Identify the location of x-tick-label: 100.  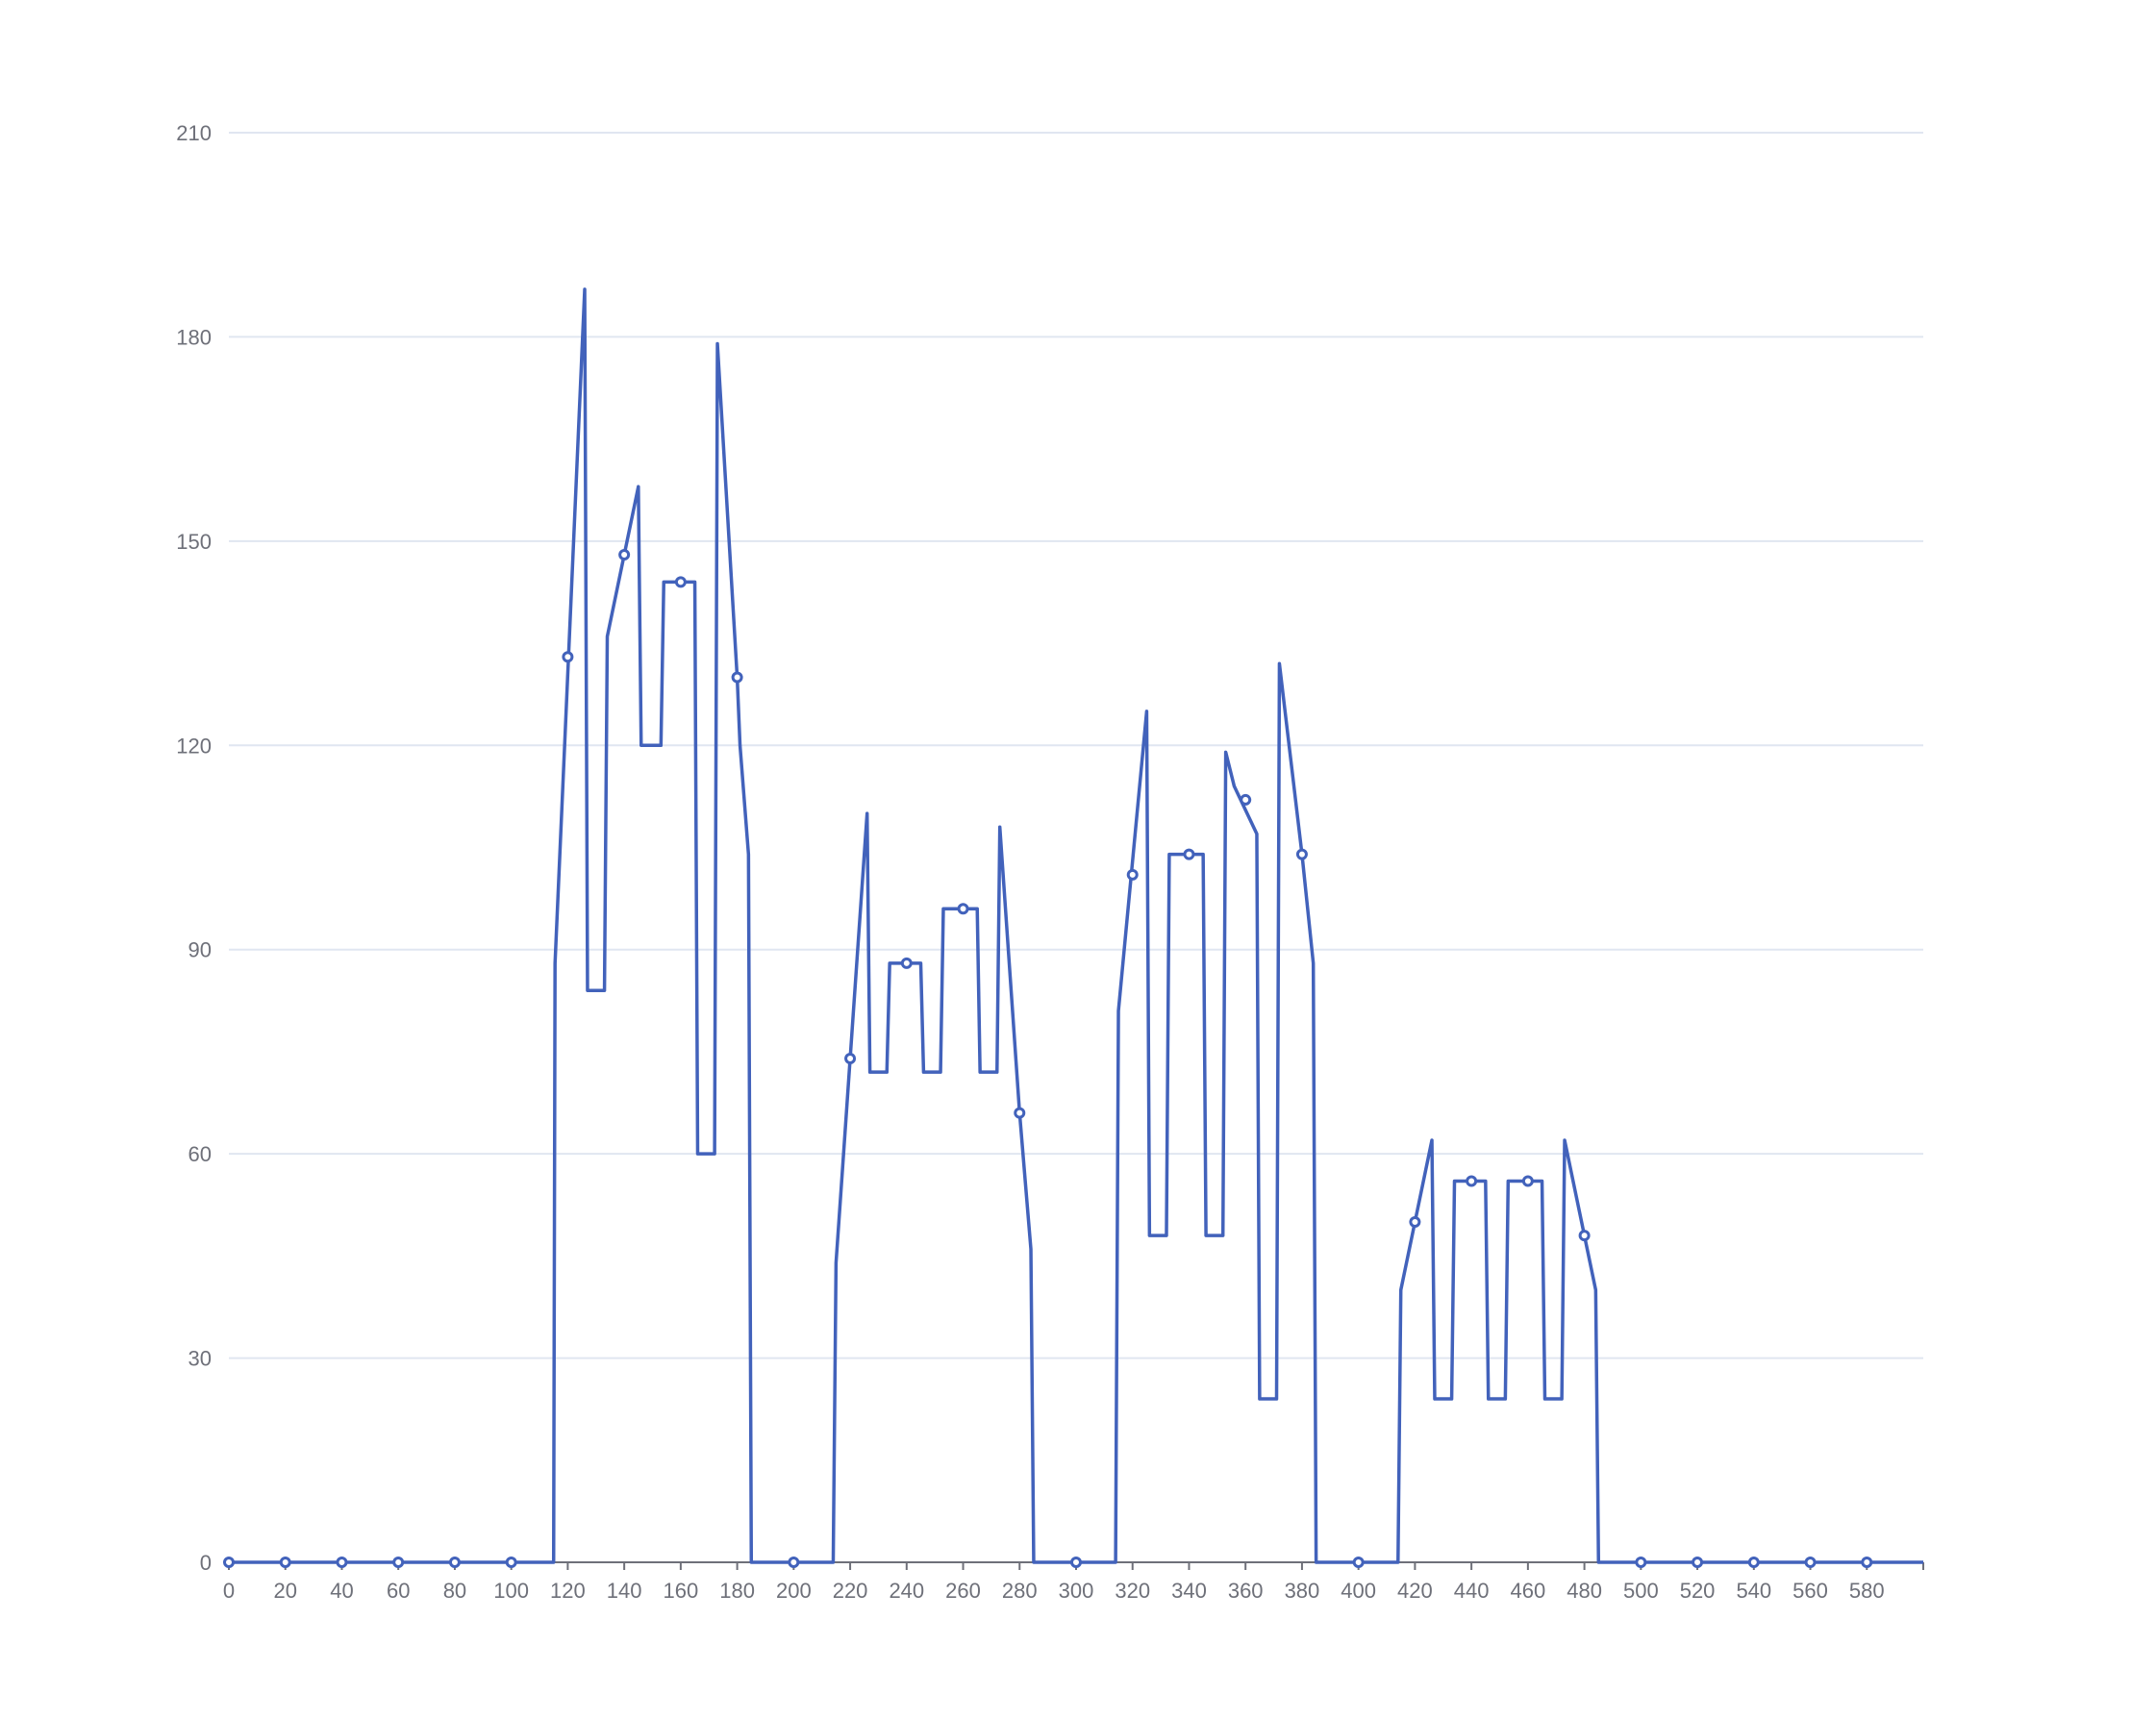
(511, 1591).